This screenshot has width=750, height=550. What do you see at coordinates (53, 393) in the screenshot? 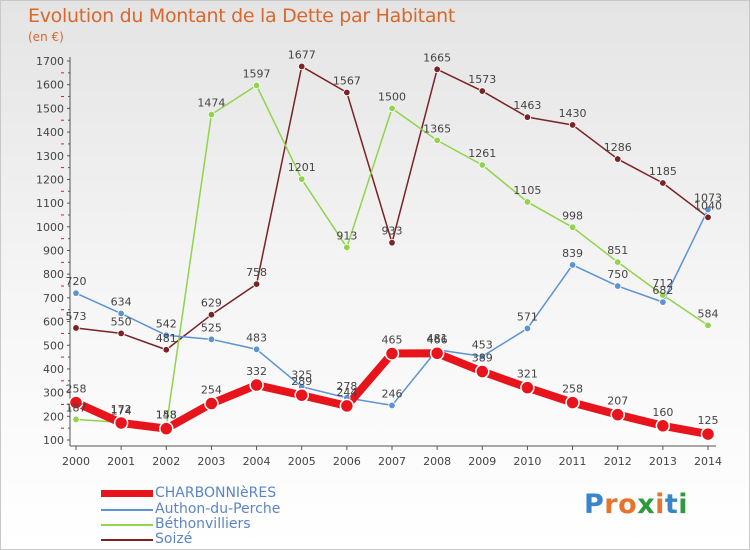
I see `y-tick-label: 300` at bounding box center [53, 393].